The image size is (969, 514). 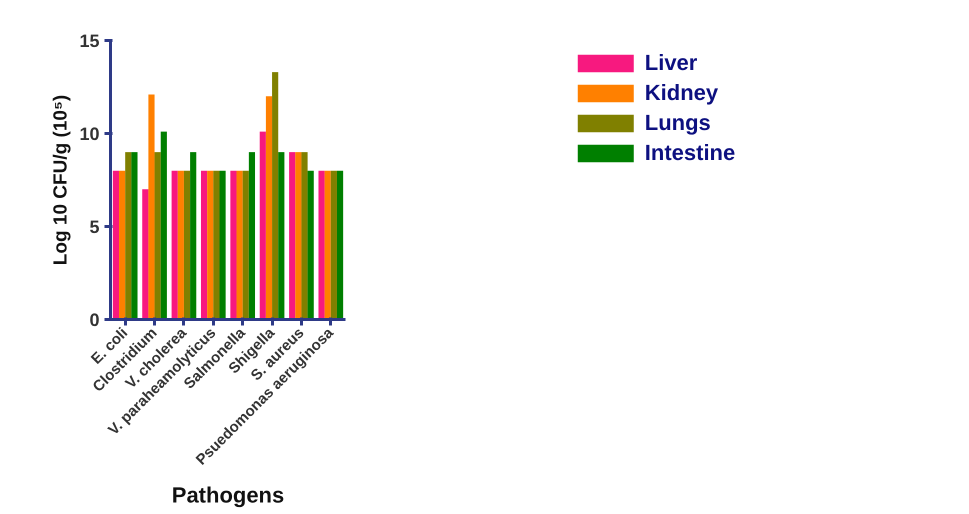 I want to click on y-tick-label: 0, so click(x=94, y=320).